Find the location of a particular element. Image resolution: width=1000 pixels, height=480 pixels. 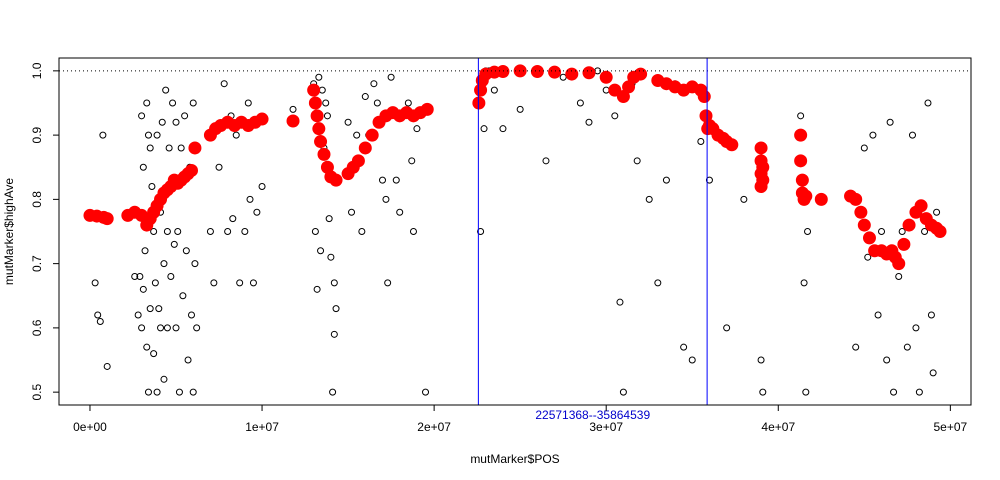

y-tick-label: 0.5 is located at coordinates (37, 391).